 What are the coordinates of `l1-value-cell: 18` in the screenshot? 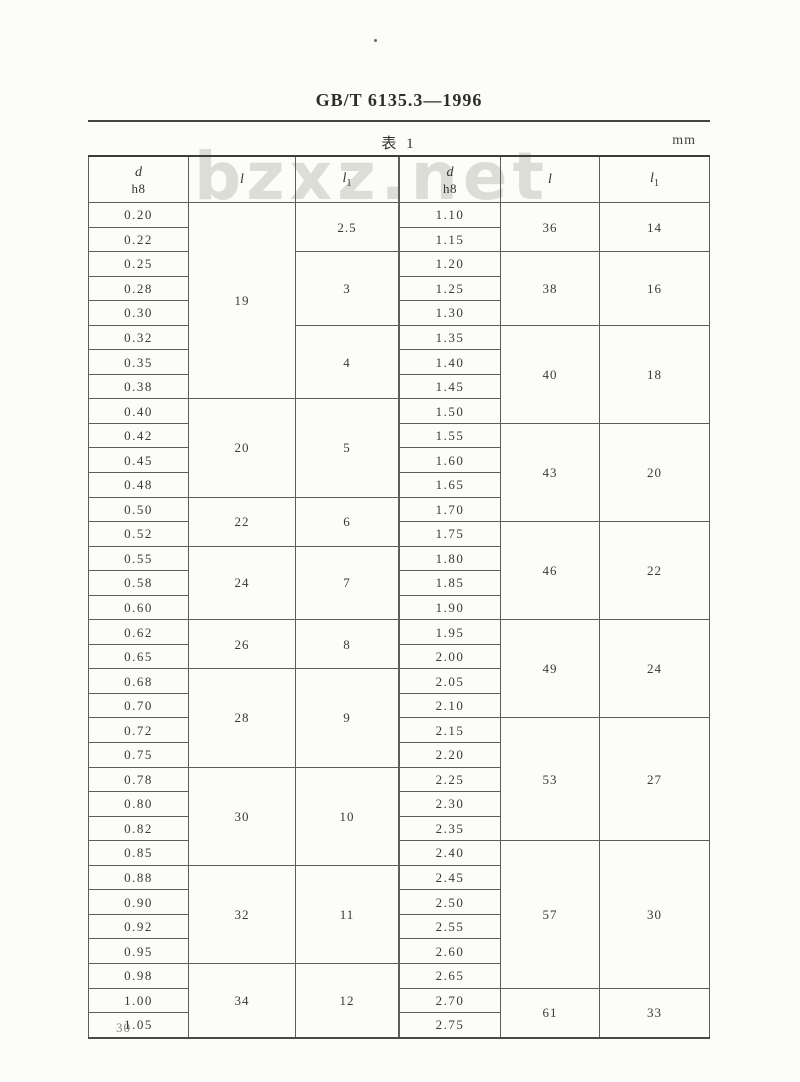 It's located at (654, 374).